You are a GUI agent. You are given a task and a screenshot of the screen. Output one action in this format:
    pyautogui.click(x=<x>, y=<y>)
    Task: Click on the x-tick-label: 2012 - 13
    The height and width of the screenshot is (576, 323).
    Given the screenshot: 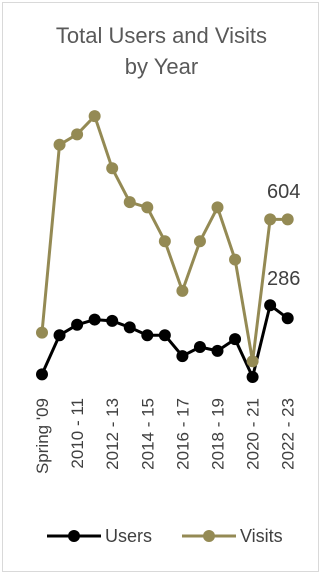 What is the action you would take?
    pyautogui.click(x=112, y=434)
    